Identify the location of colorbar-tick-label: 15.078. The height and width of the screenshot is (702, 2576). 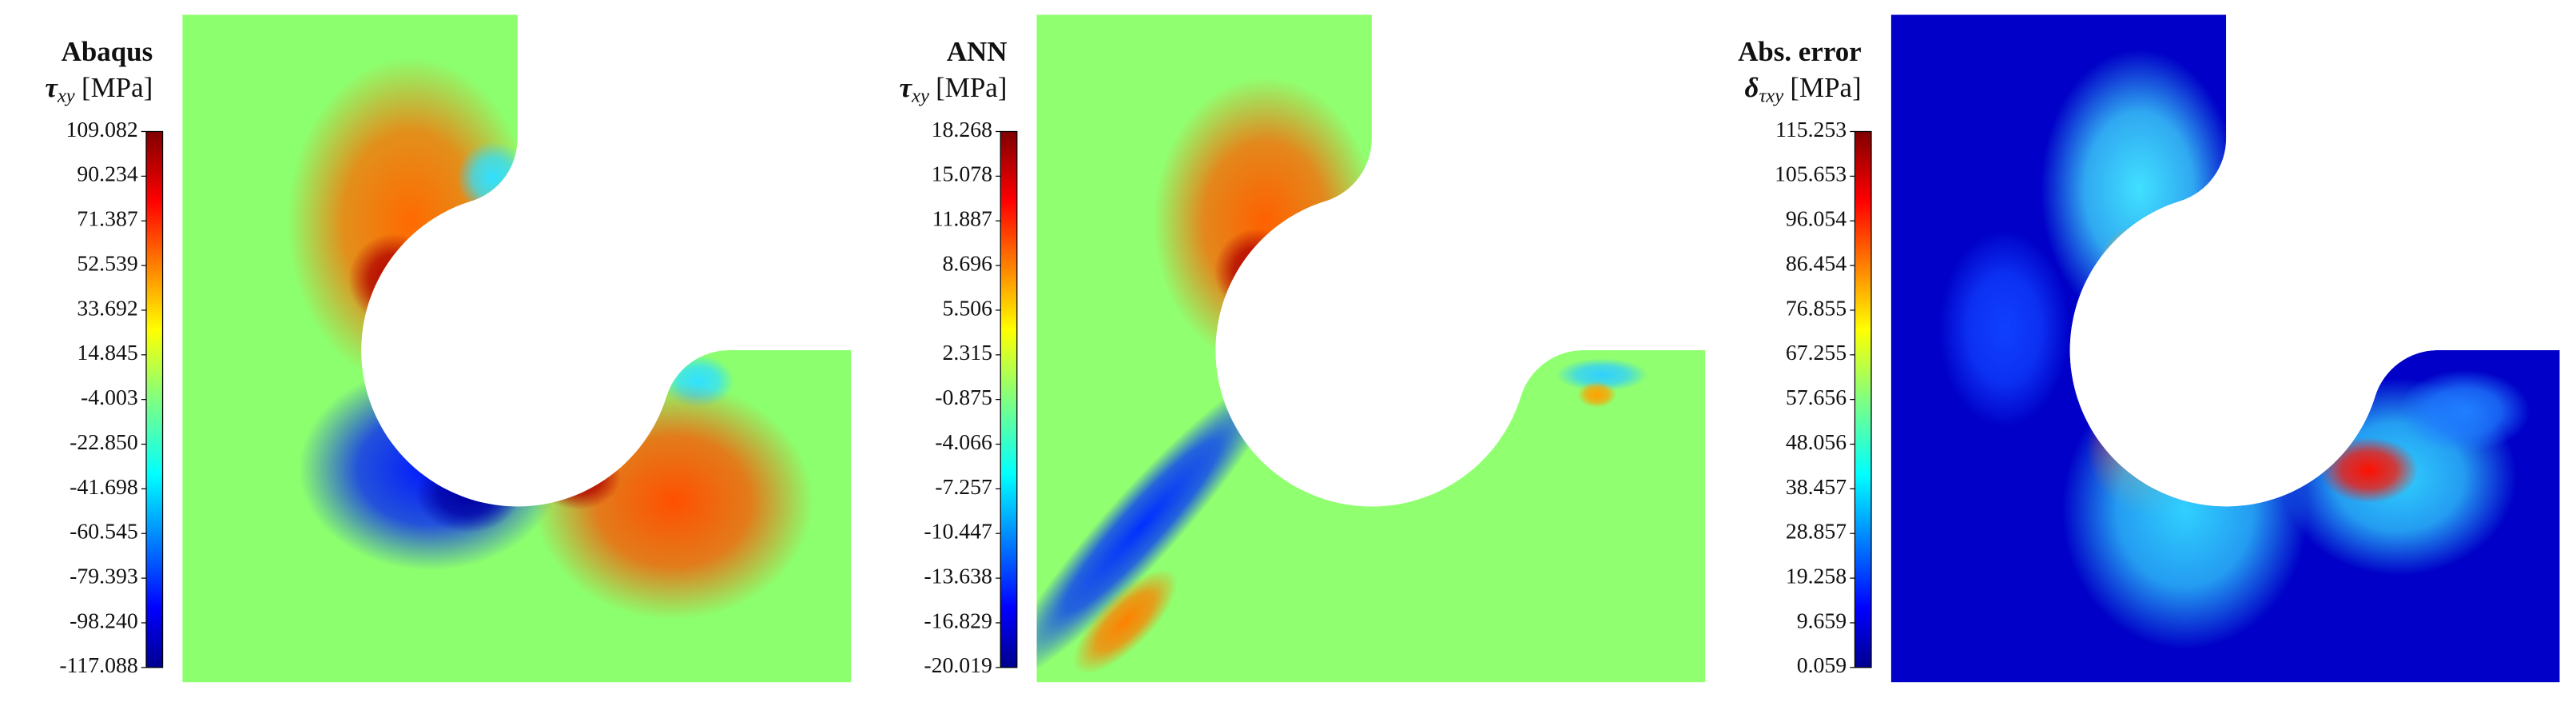
(962, 174).